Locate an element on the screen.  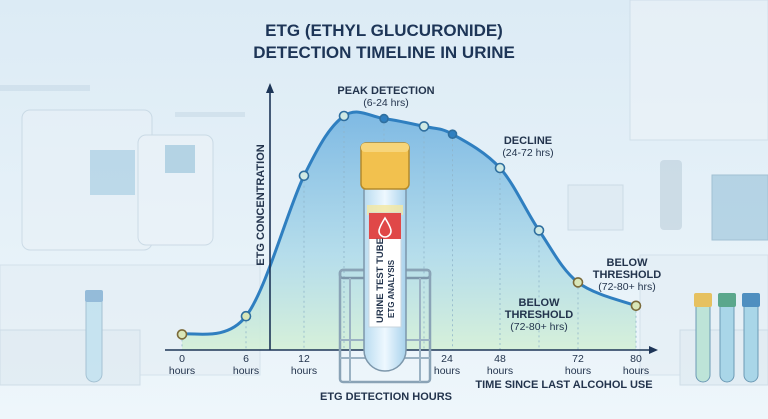
chart-title: ETG (ETHYL GLUCURONIDE) is located at coordinates (384, 30).